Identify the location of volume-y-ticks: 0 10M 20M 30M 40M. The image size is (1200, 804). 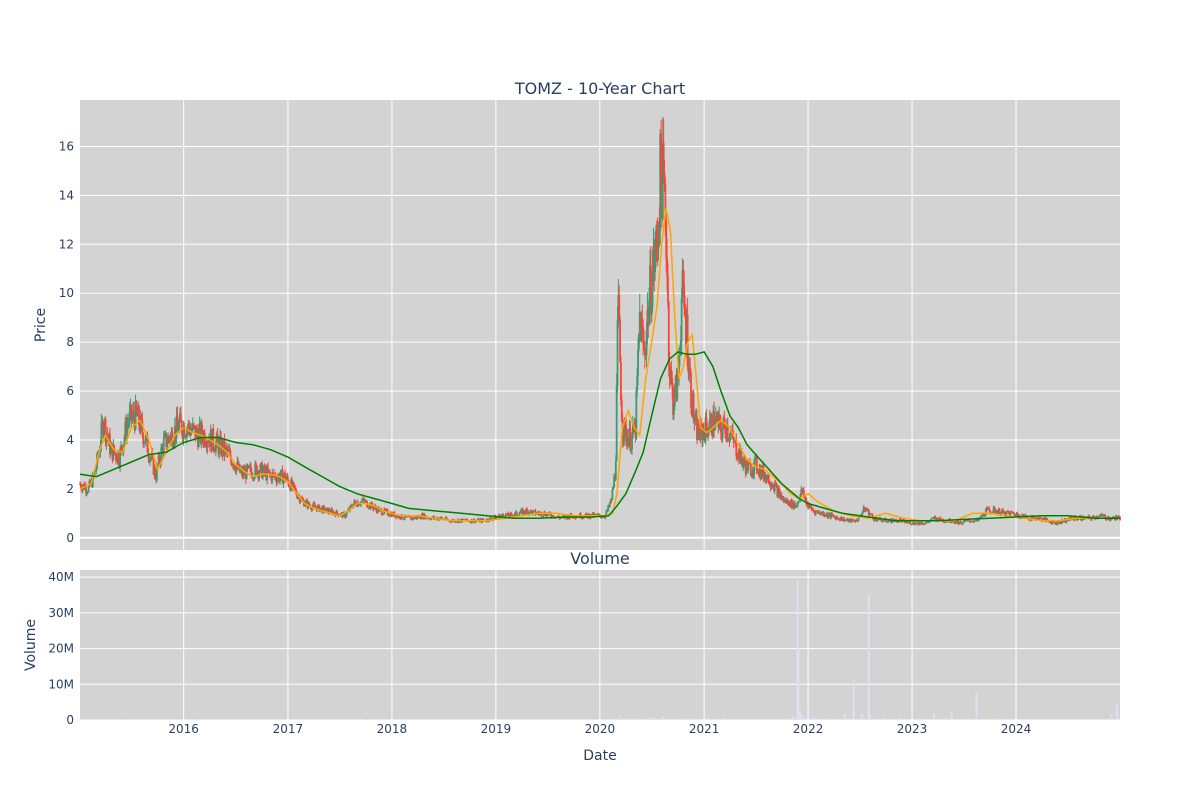
(61, 648).